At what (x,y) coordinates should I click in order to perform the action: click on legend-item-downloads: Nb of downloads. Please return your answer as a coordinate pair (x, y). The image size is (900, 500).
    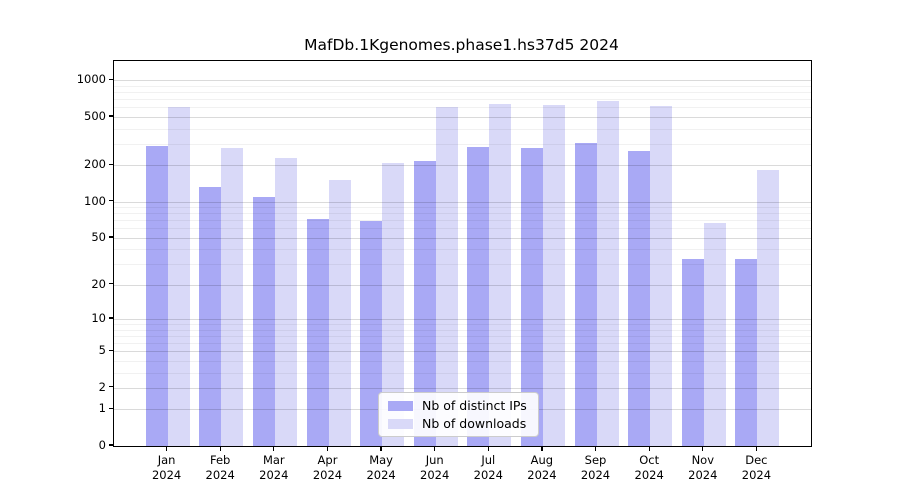
    Looking at the image, I should click on (457, 423).